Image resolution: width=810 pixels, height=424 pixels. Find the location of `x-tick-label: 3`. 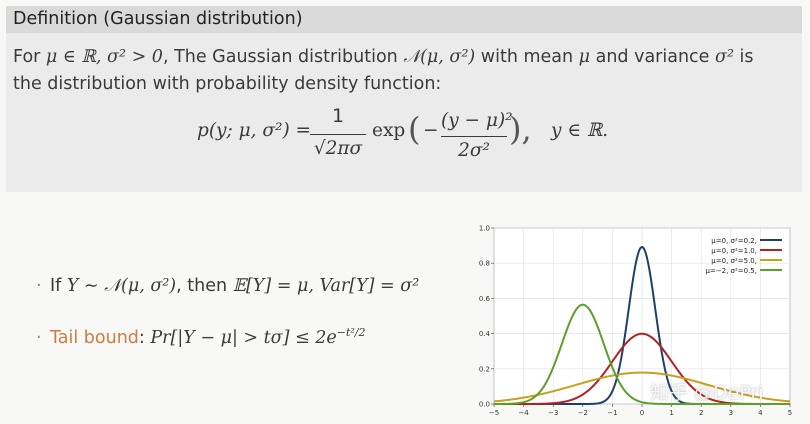

x-tick-label: 3 is located at coordinates (731, 413).